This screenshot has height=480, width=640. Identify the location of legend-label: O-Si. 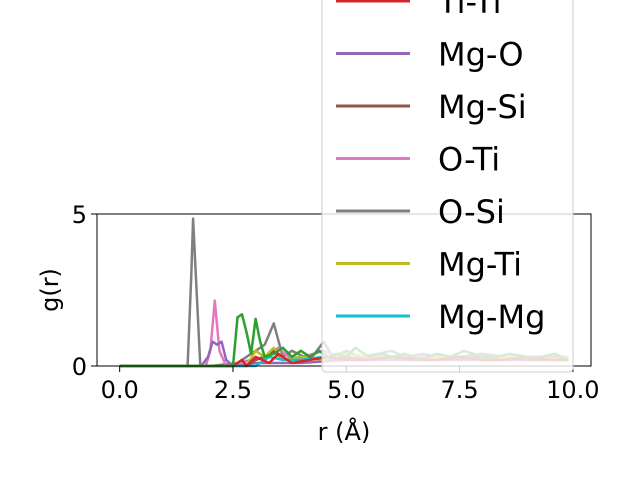
(471, 212).